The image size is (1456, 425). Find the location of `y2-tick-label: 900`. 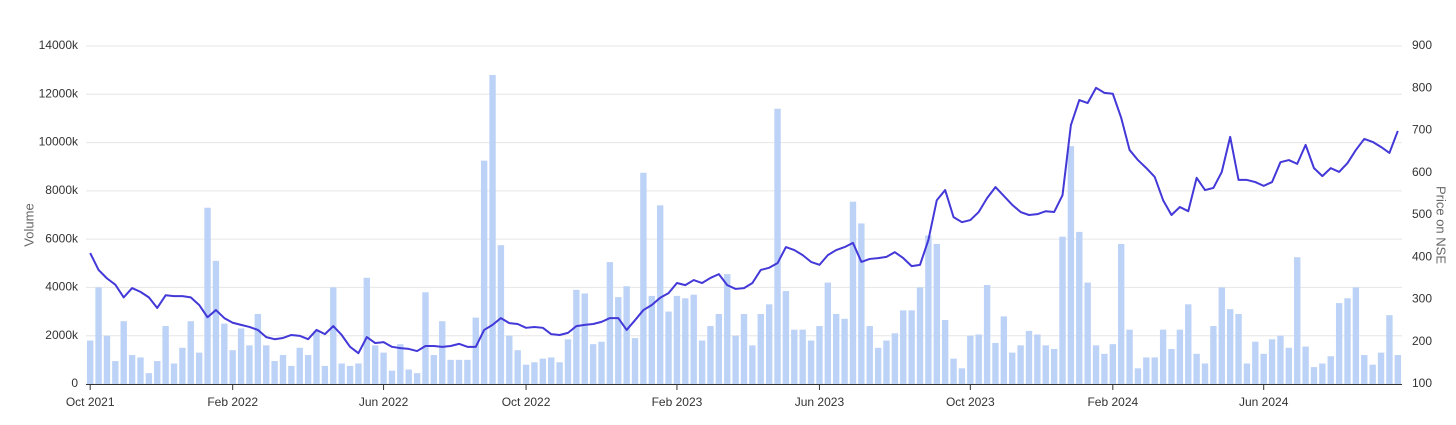

y2-tick-label: 900 is located at coordinates (1422, 45).